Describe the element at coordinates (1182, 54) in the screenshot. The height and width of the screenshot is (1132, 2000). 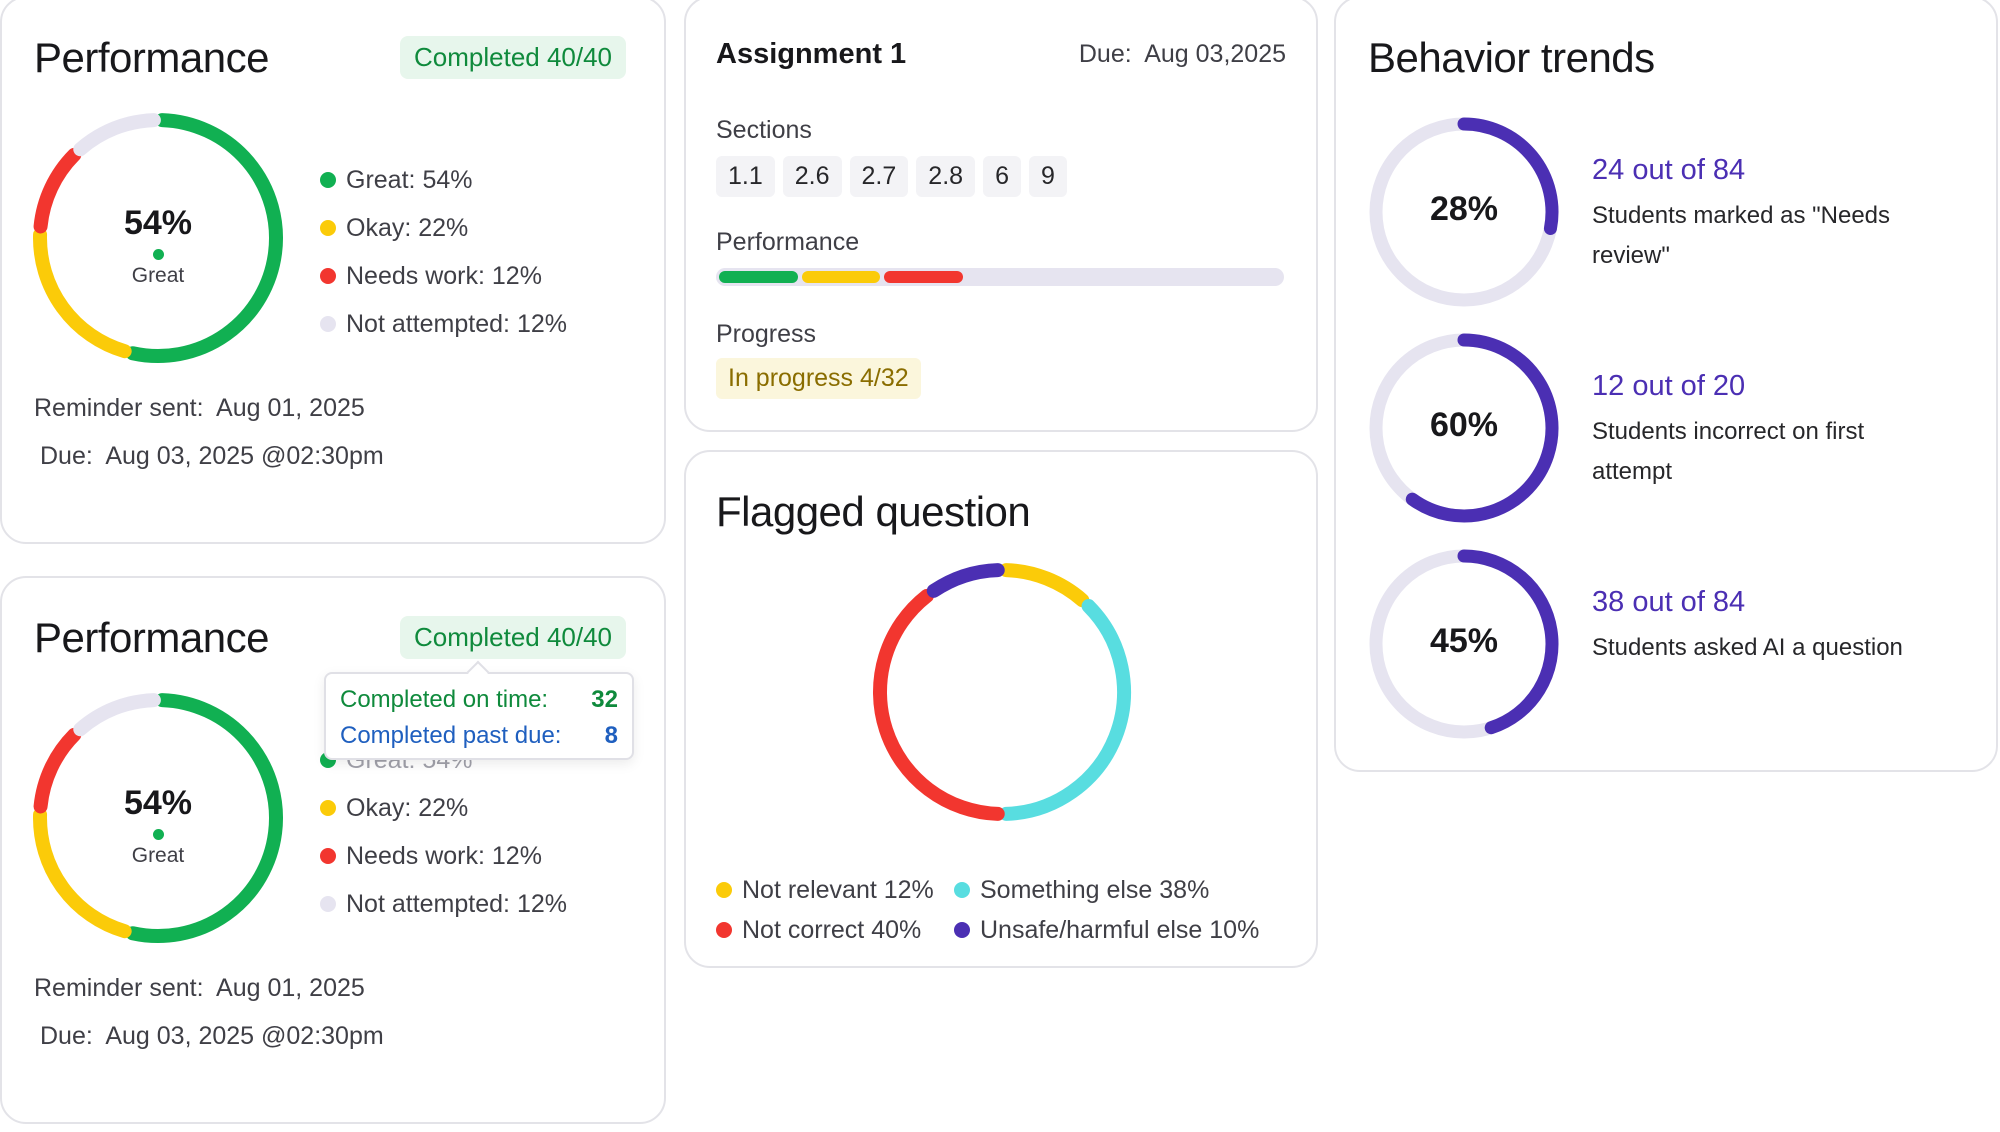
I see `assignment-due: Due: Aug 03,2025` at that location.